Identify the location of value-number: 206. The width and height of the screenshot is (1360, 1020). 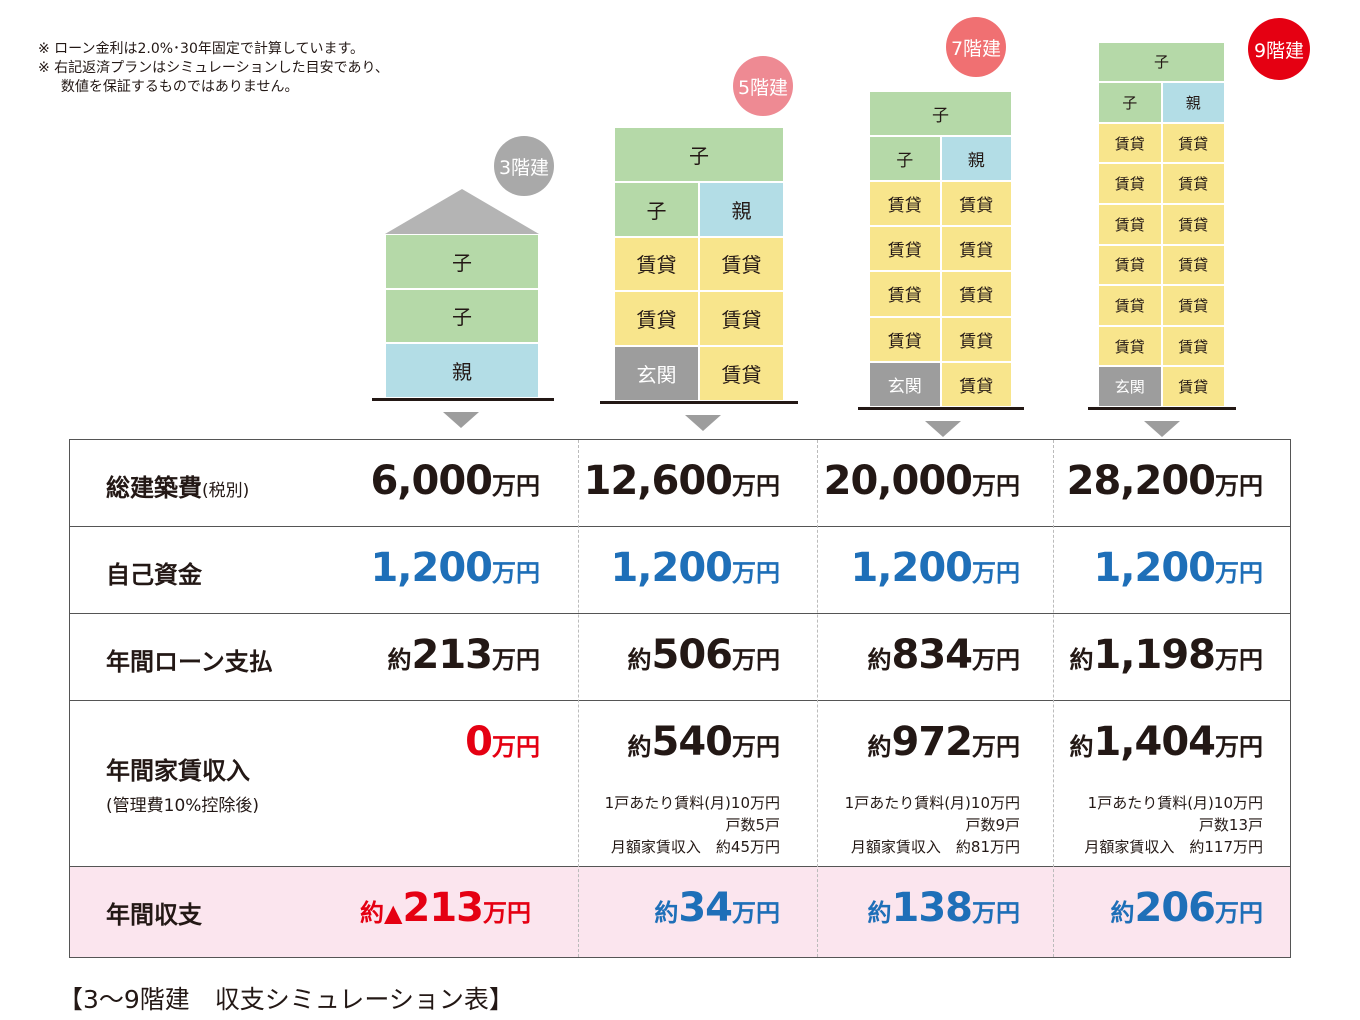
(1175, 908).